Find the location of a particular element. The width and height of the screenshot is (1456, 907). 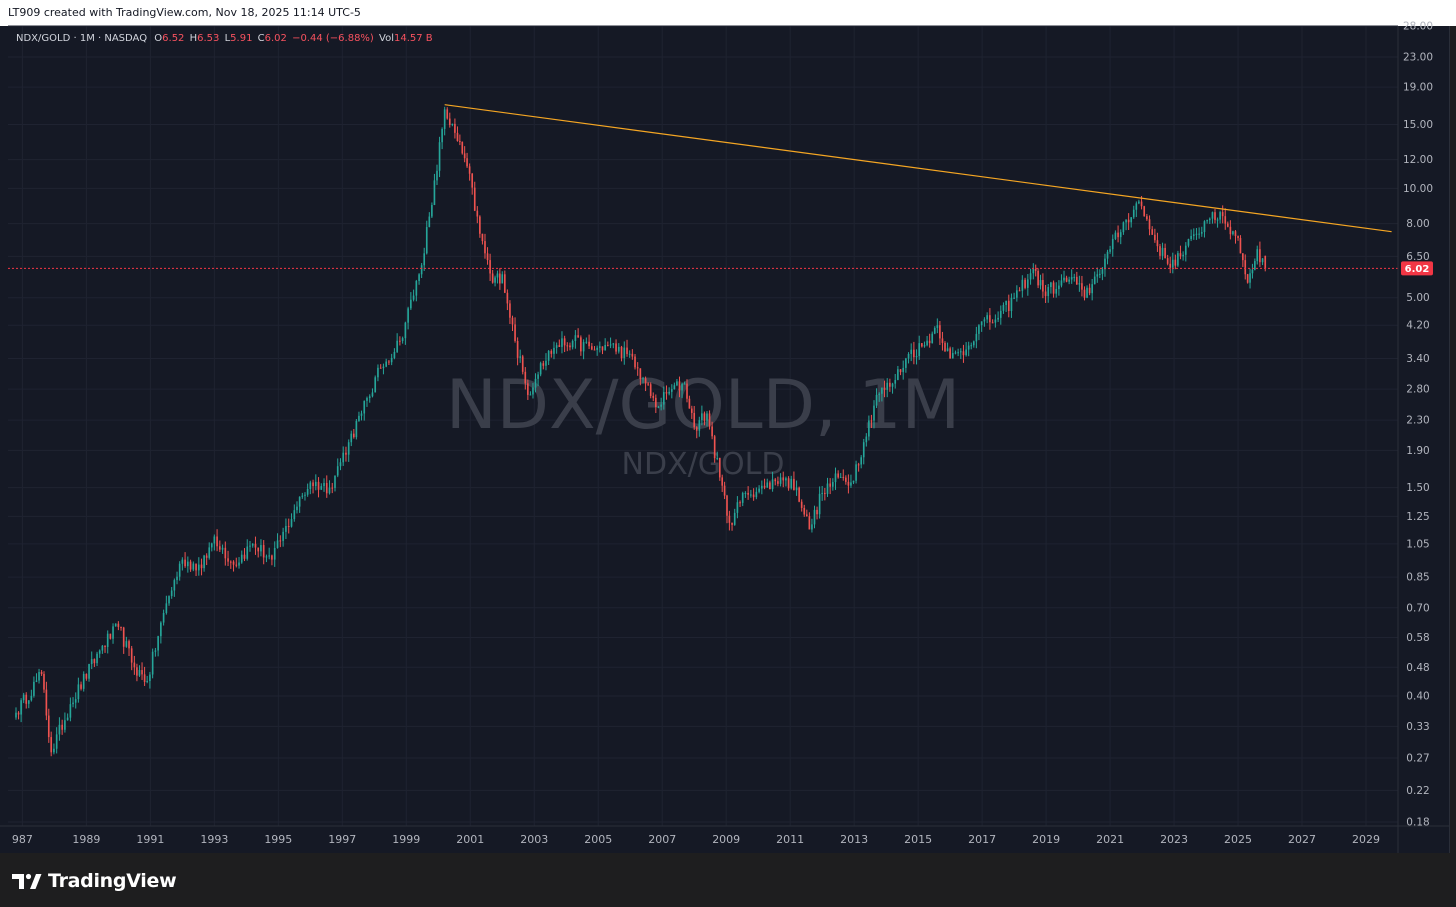

y-tick-label: 0.40 is located at coordinates (1417, 697).